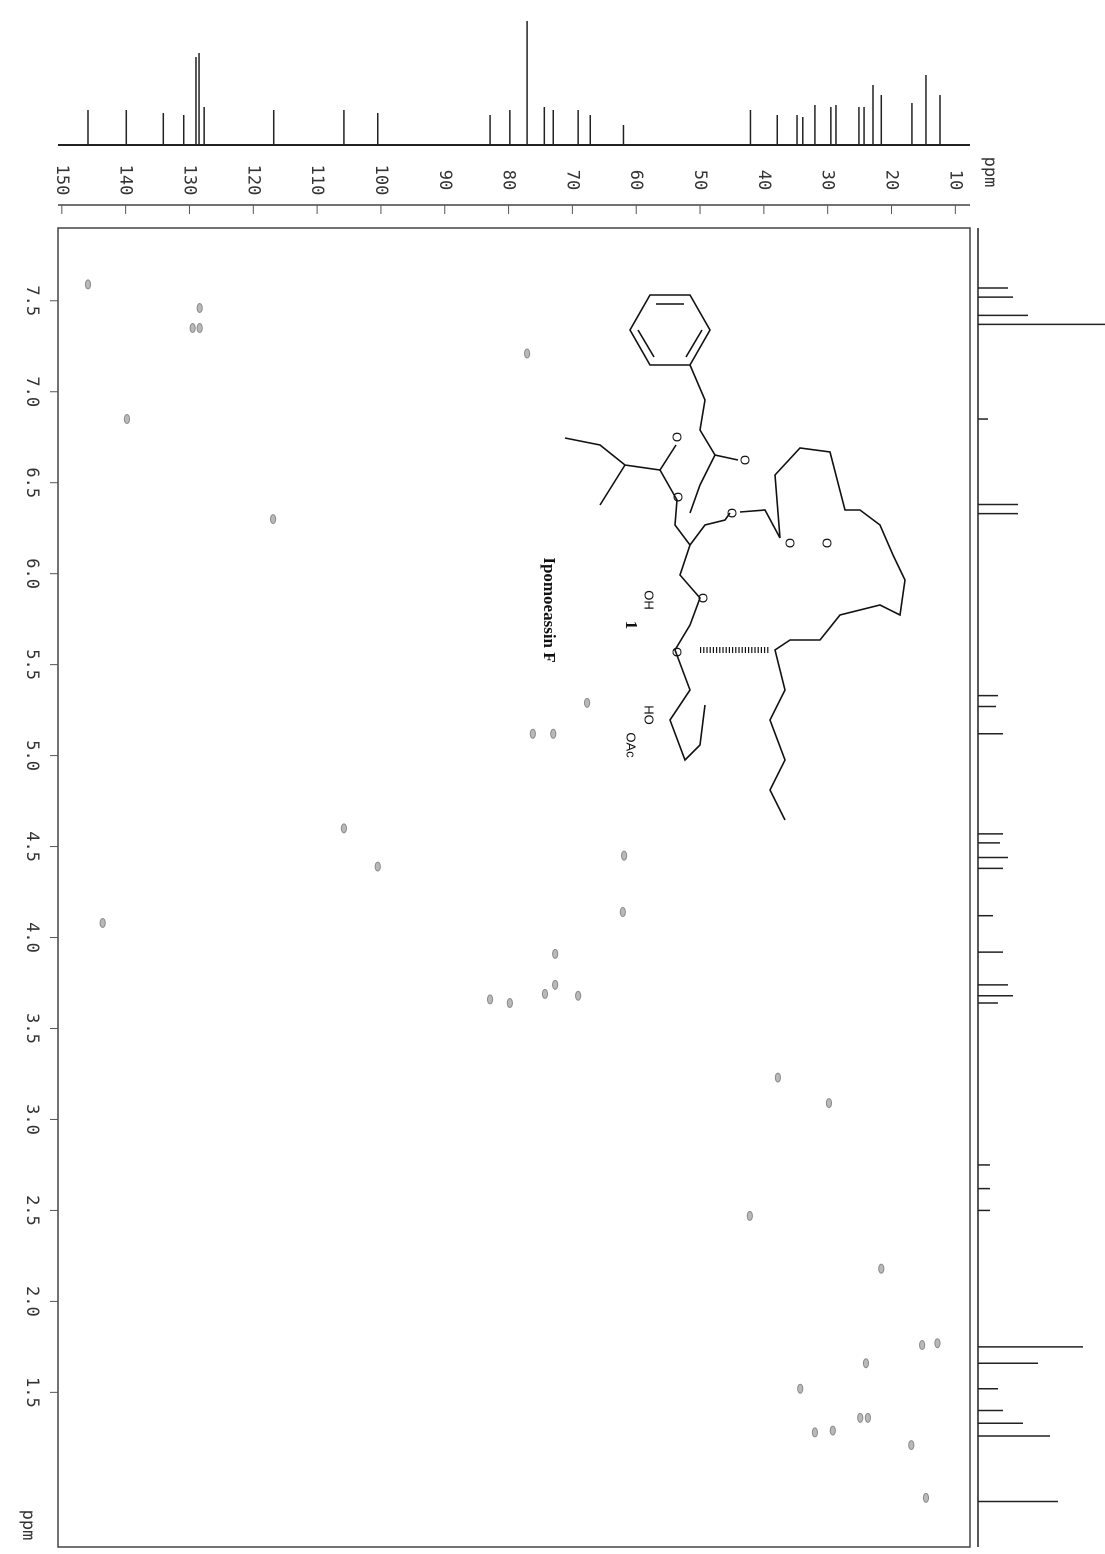 The width and height of the screenshot is (1105, 1554). Describe the element at coordinates (631, 745) in the screenshot. I see `atom-label: OAc` at that location.